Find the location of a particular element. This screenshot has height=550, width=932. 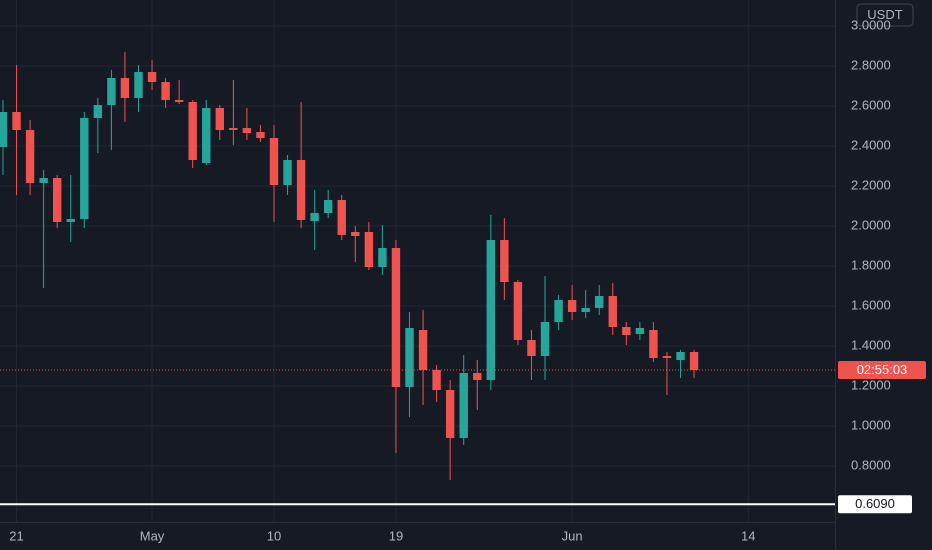

horizontal-line-label: 0.6090 is located at coordinates (875, 503).